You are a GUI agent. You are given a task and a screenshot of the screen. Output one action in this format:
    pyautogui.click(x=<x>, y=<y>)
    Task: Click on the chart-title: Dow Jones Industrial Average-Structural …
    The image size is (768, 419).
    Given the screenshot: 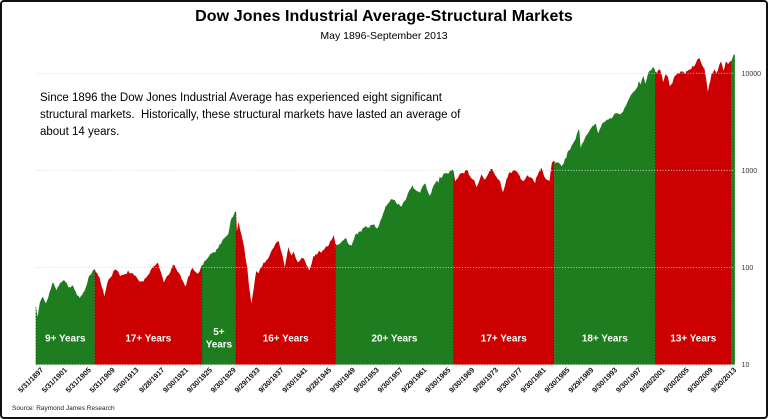 What is the action you would take?
    pyautogui.click(x=384, y=16)
    